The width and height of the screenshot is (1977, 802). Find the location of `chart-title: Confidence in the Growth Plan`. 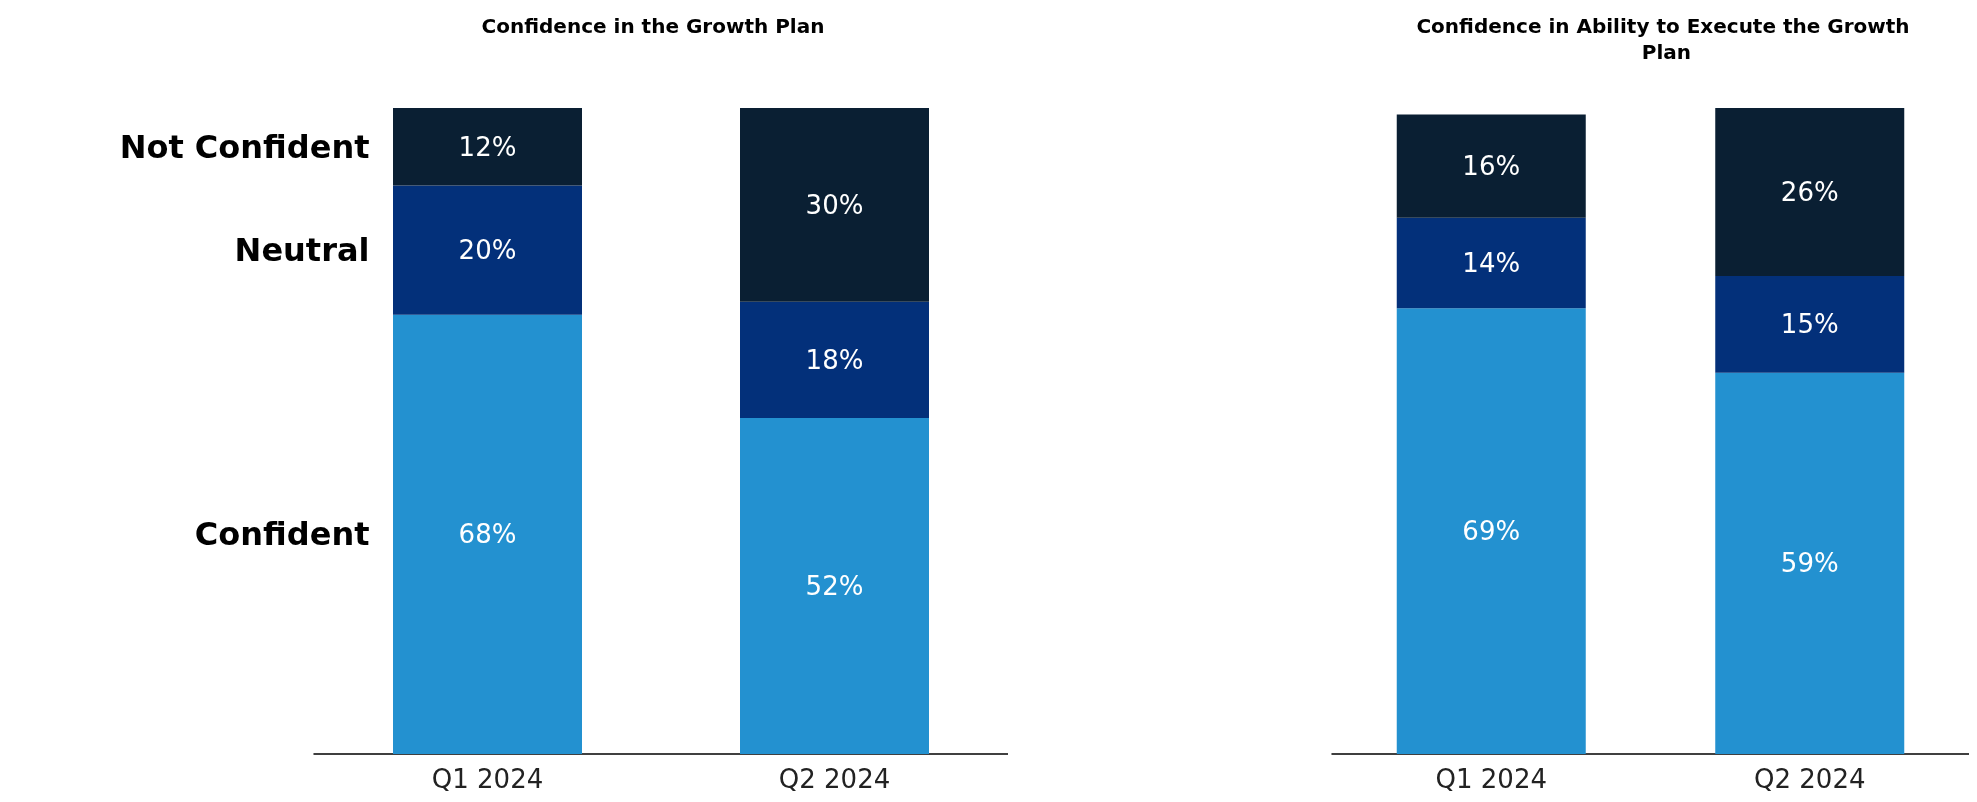

chart-title: Confidence in the Growth Plan is located at coordinates (653, 26).